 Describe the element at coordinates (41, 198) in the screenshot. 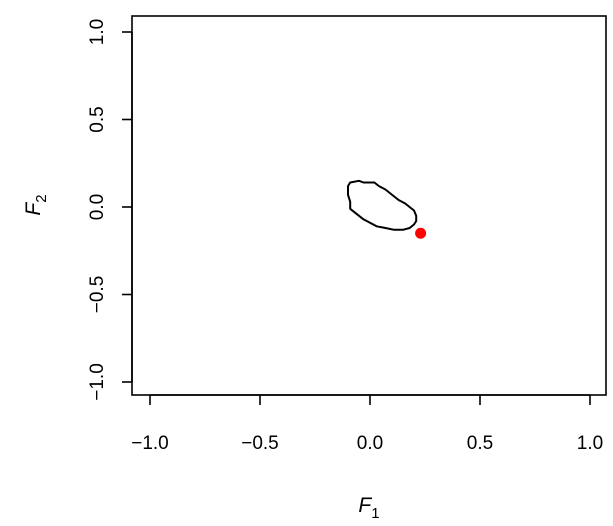

I see `y-axis-label-sub: 2` at that location.